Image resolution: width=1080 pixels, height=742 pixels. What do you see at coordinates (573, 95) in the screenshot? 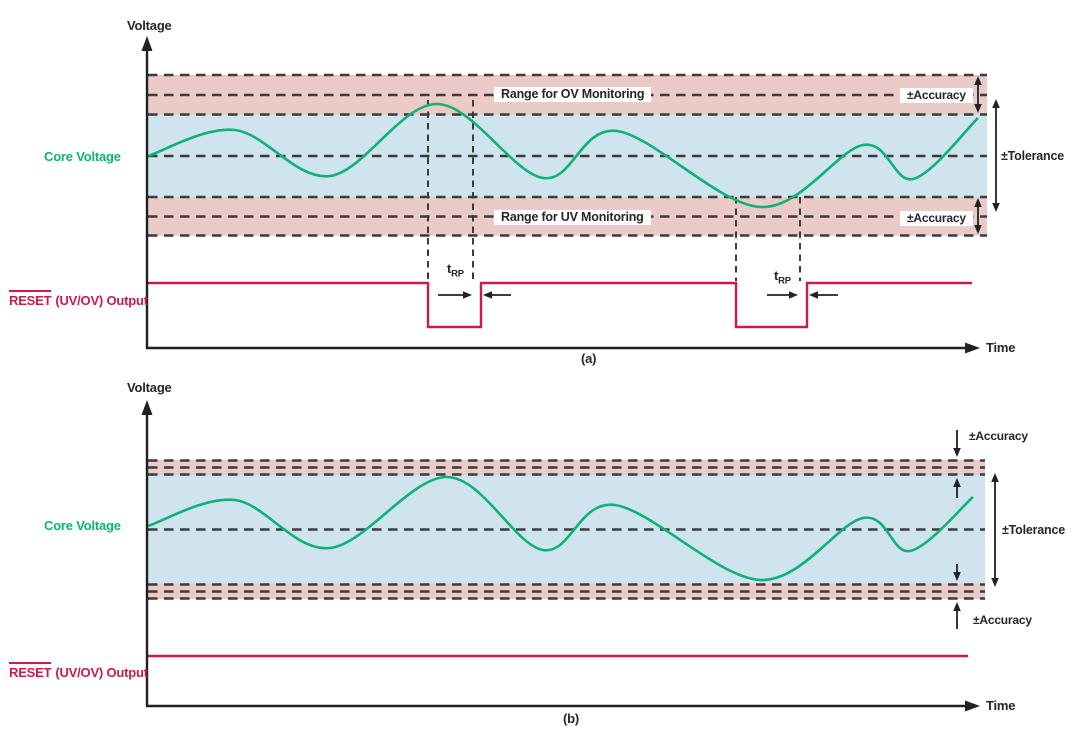
I see `ov-range-label: Range for OV Monitoring` at bounding box center [573, 95].